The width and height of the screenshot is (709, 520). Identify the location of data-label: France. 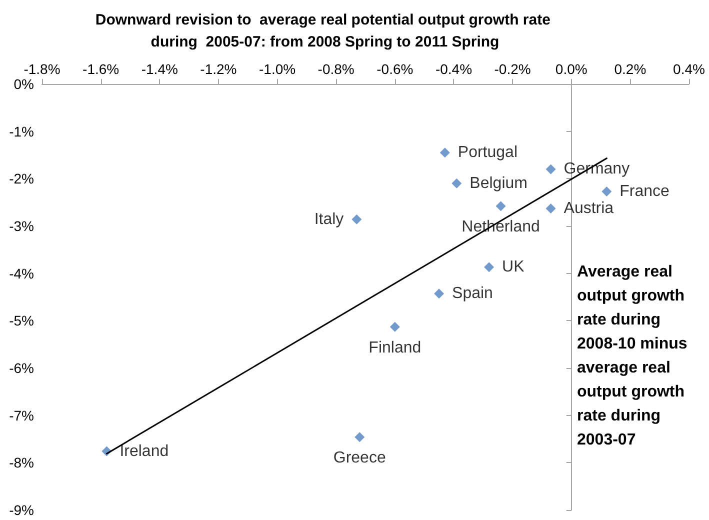
(645, 191).